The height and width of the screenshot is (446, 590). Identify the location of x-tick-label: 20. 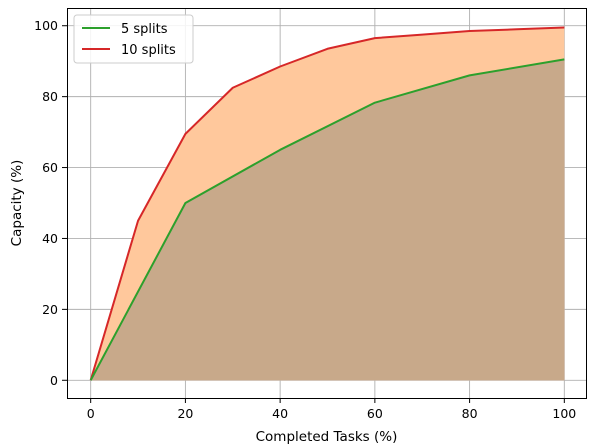
(185, 413).